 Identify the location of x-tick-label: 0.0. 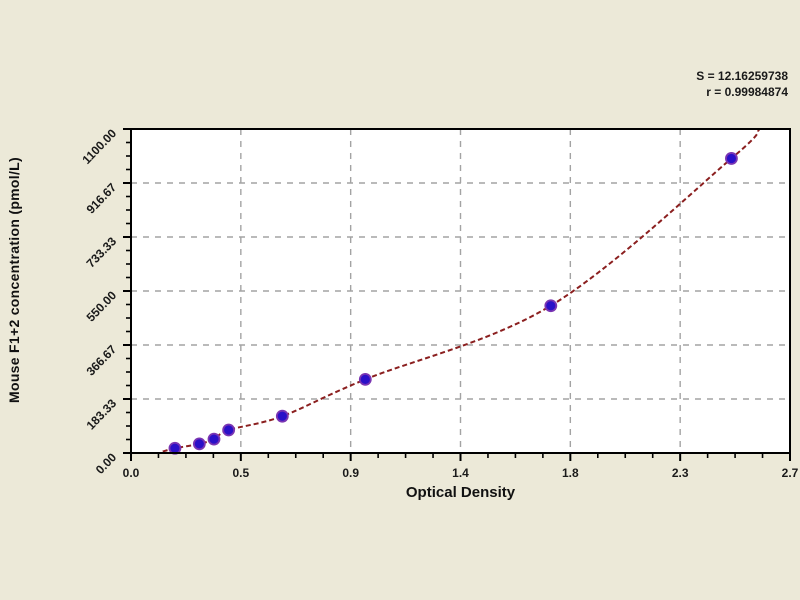
(131, 473).